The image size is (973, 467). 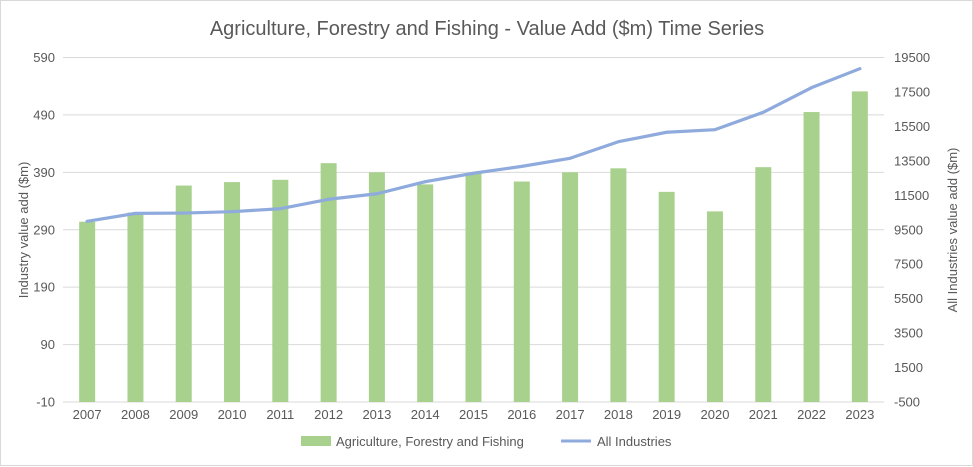 What do you see at coordinates (763, 112) in the screenshot?
I see `line-point-2021` at bounding box center [763, 112].